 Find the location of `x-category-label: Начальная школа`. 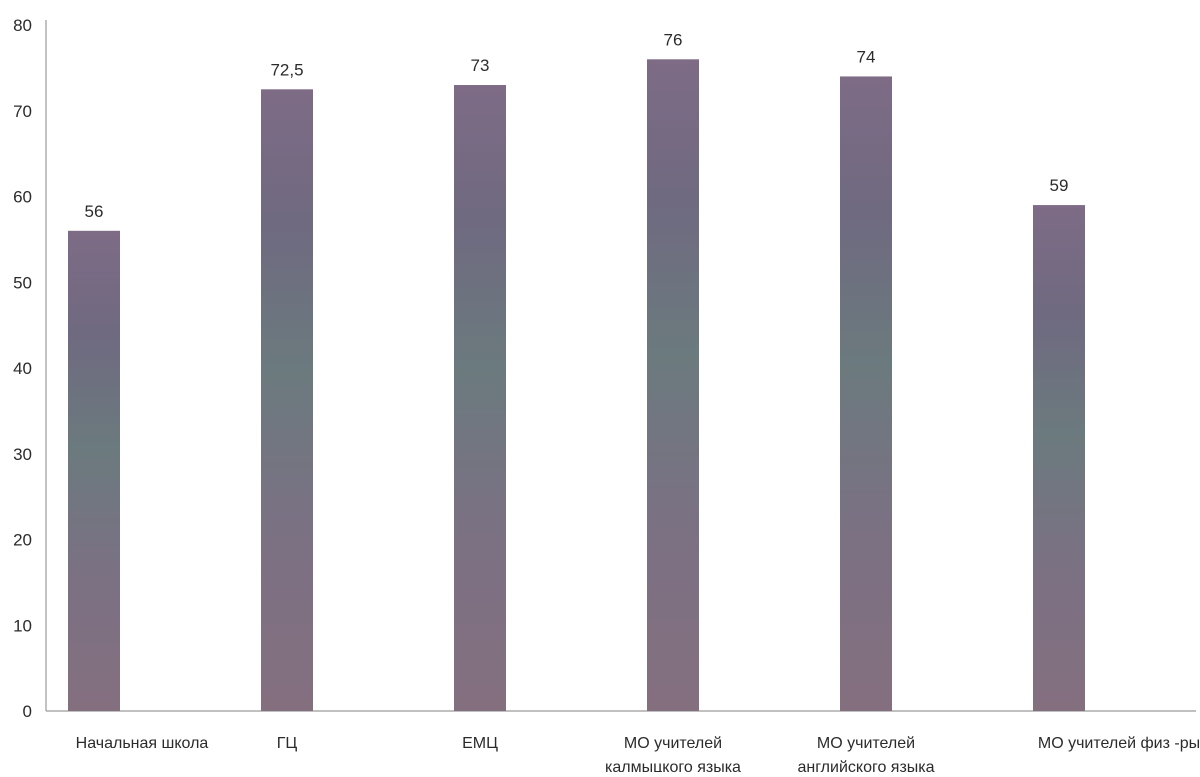

x-category-label: Начальная школа is located at coordinates (142, 743).